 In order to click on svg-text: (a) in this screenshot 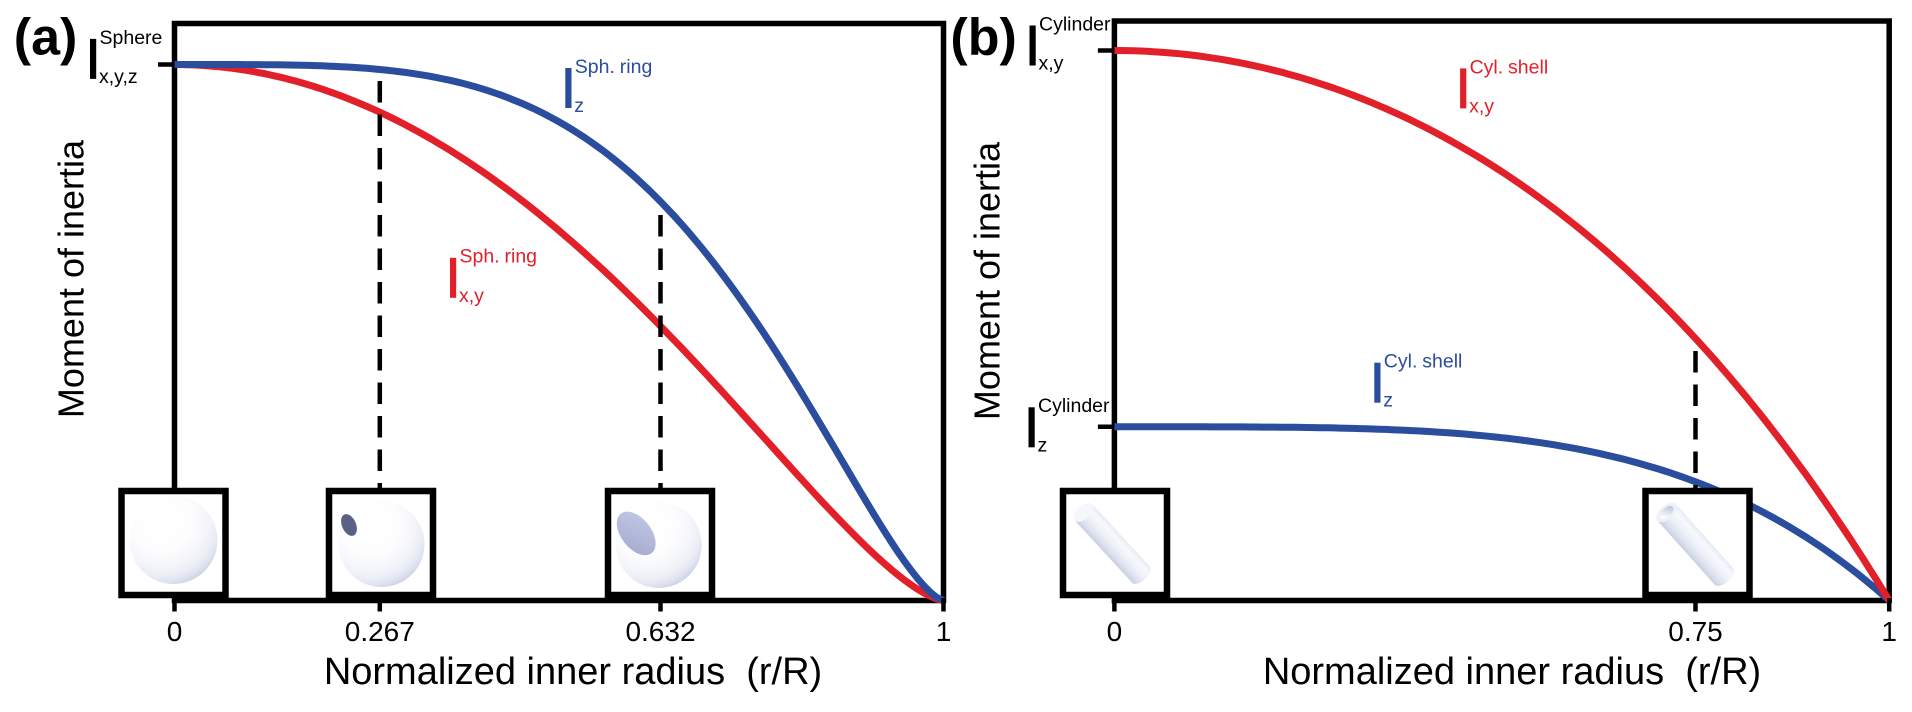, I will do `click(46, 38)`.